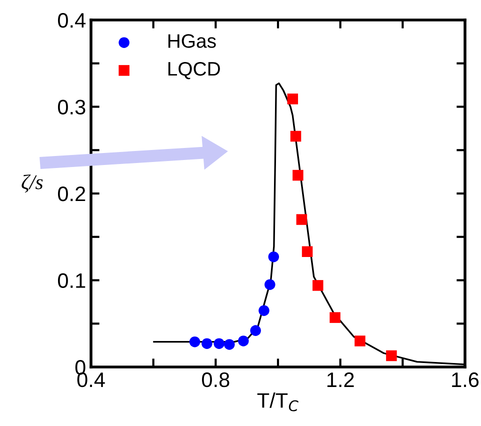  I want to click on x-axis-title: T/T$_{C}$, so click(277, 402).